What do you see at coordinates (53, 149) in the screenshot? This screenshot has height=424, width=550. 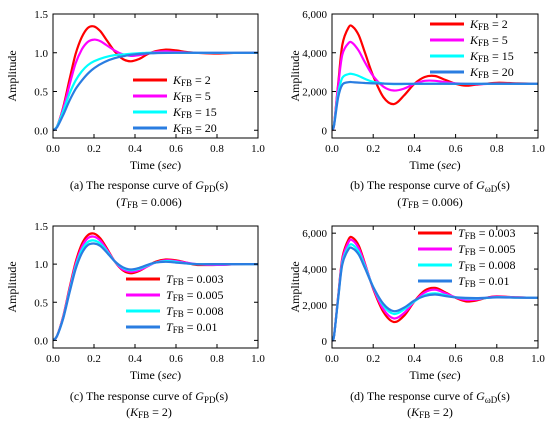 I see `x-tick-label: 0.0` at bounding box center [53, 149].